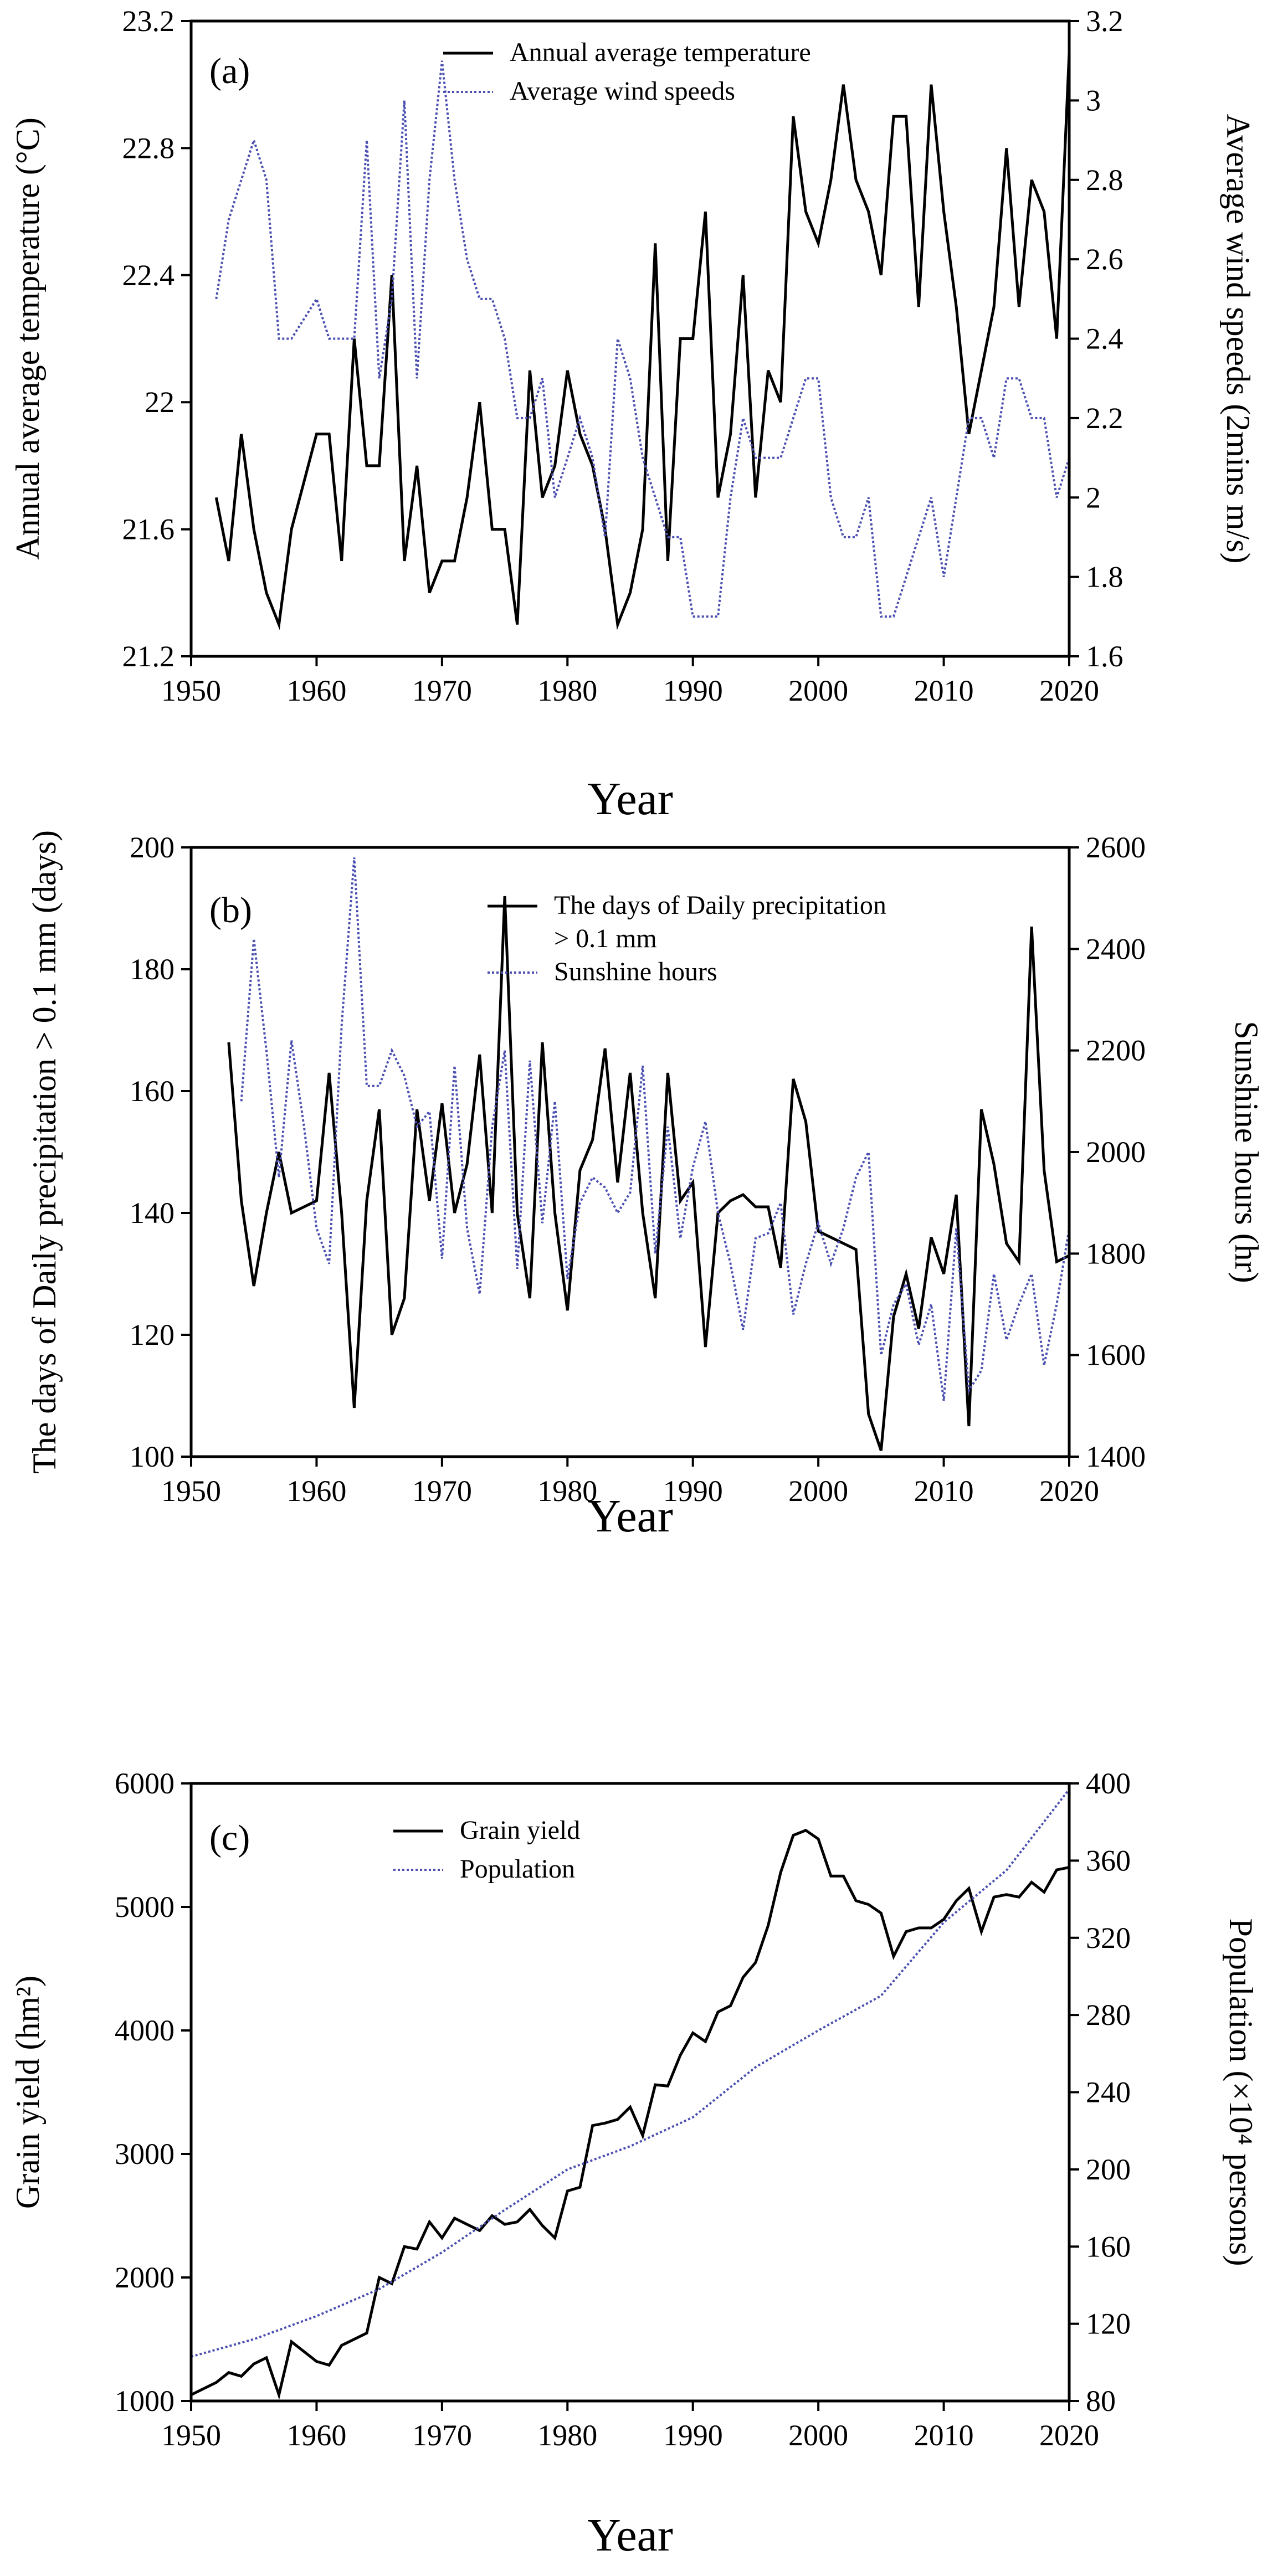 Image resolution: width=1262 pixels, height=2576 pixels. Describe the element at coordinates (1238, 338) in the screenshot. I see `y-right-axis-title: Average wind speeds (2mins m/s)` at that location.